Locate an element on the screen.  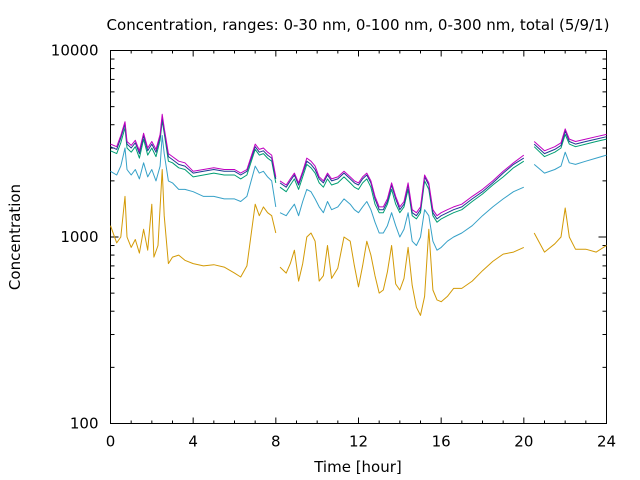
x-axis-label: Time [hour] is located at coordinates (357, 467).